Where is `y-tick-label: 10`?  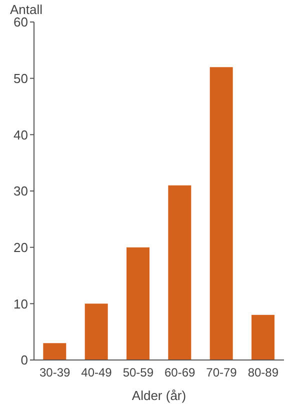 y-tick-label: 10 is located at coordinates (21, 304).